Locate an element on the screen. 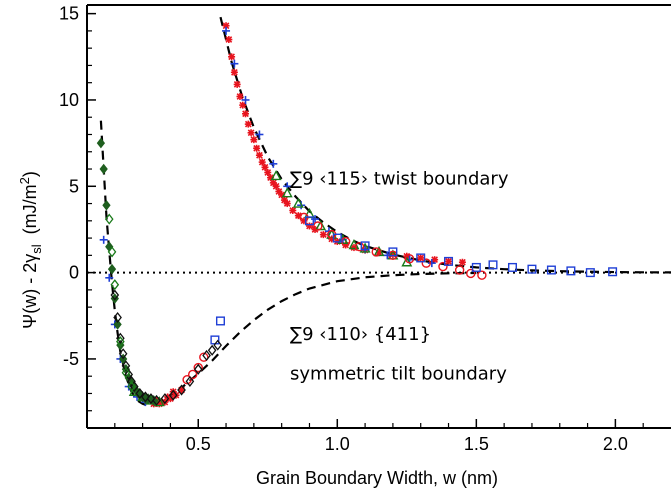  annotation-1: ∑9 ‹115› twist boundary is located at coordinates (399, 179).